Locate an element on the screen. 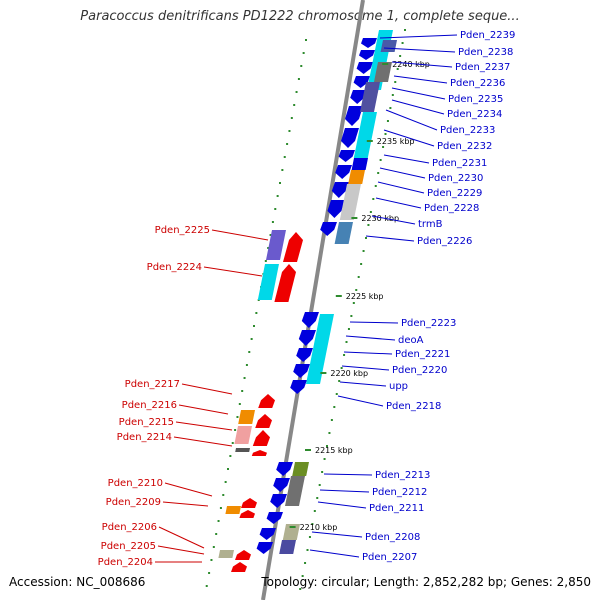 Image resolution: width=600 pixels, height=600 pixels. reverse-gene-label: Pden_2232 is located at coordinates (464, 146).